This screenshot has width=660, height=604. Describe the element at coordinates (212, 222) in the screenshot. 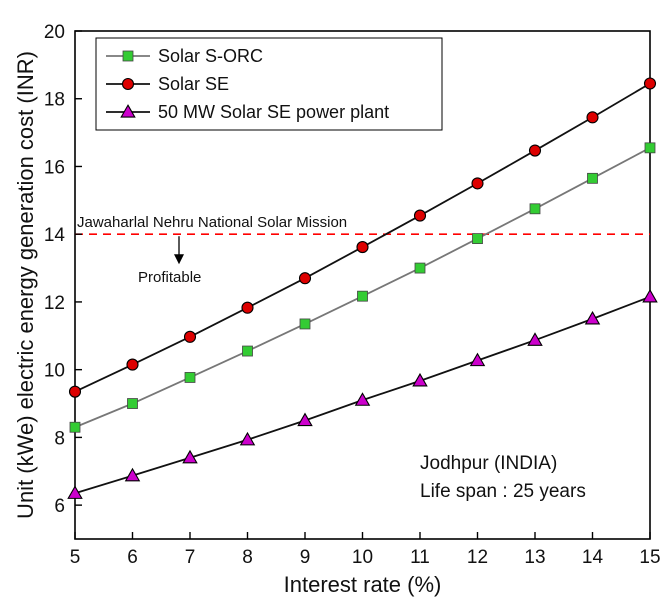

I see `reference-line-label: Jawaharlal Nehru National Solar Mission` at that location.